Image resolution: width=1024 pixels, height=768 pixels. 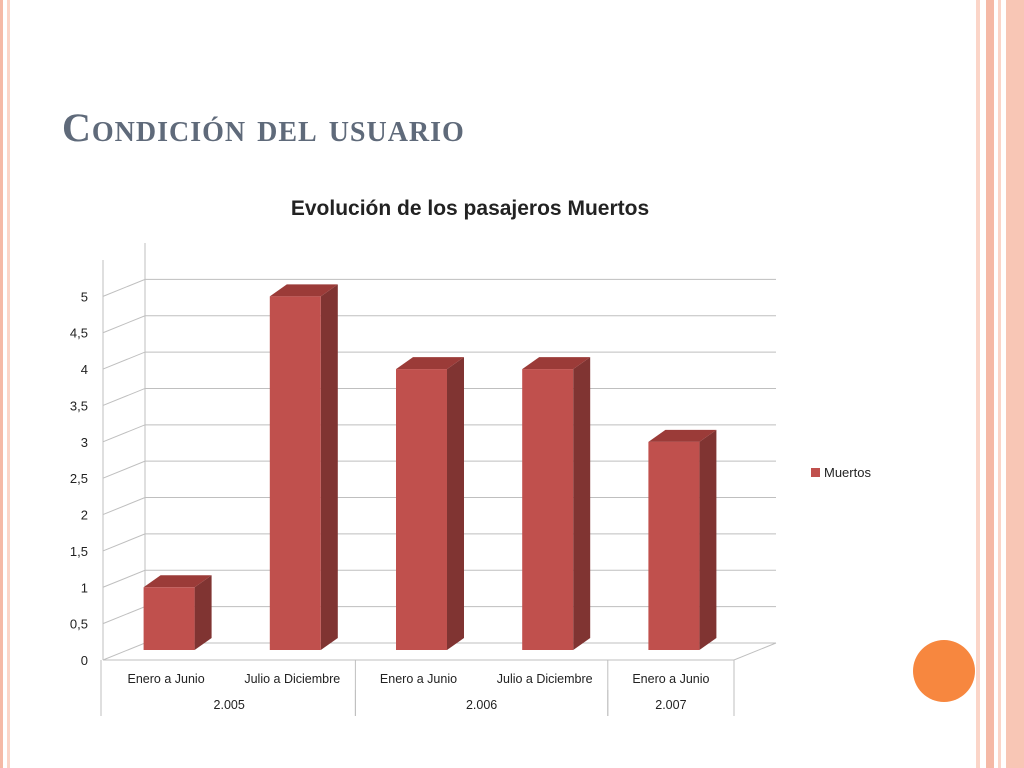 I want to click on y-tick-label: 2,5, so click(x=79, y=478).